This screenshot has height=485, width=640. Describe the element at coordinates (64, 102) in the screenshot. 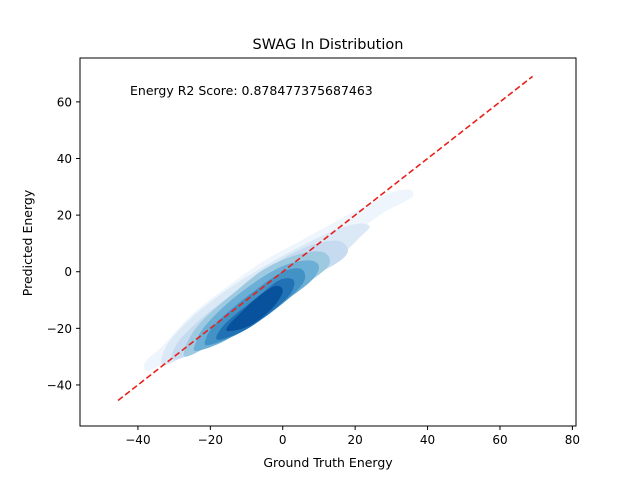

I see `y-tick-label: 60` at that location.